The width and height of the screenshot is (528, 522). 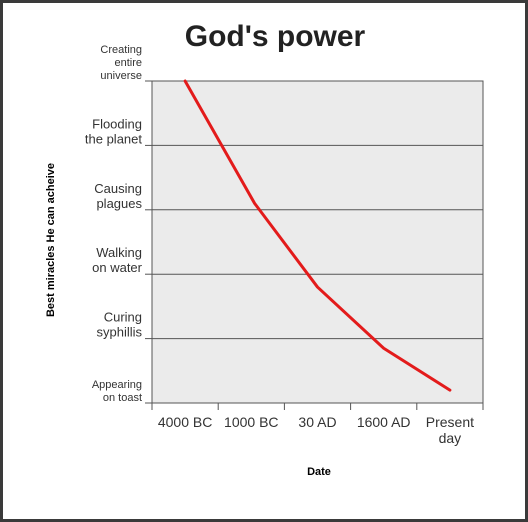 What do you see at coordinates (51, 240) in the screenshot?
I see `y-axis-label: Best miracles He can acheive` at bounding box center [51, 240].